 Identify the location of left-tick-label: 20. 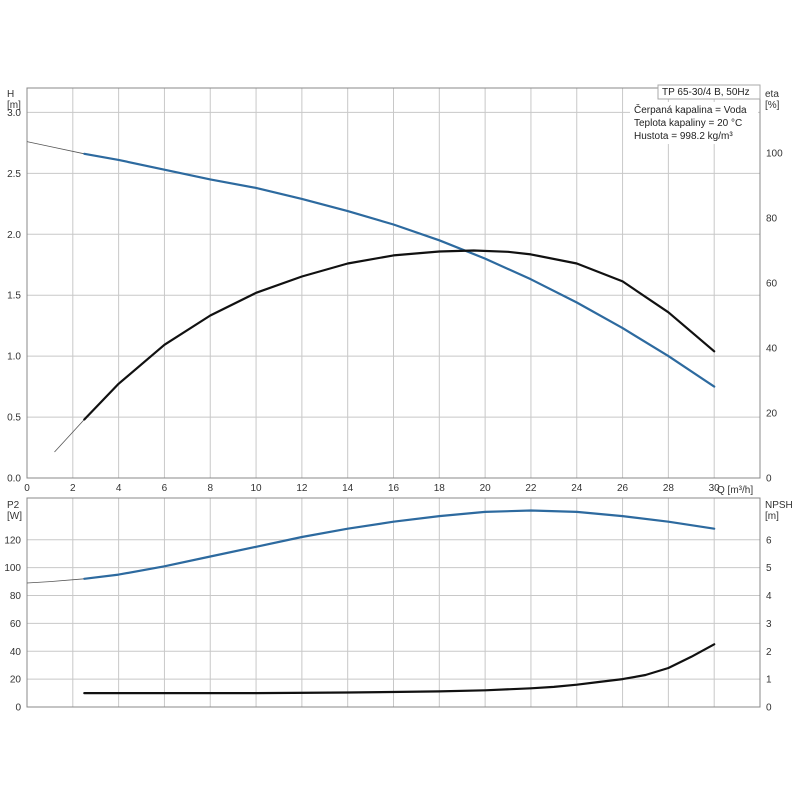
(16, 680).